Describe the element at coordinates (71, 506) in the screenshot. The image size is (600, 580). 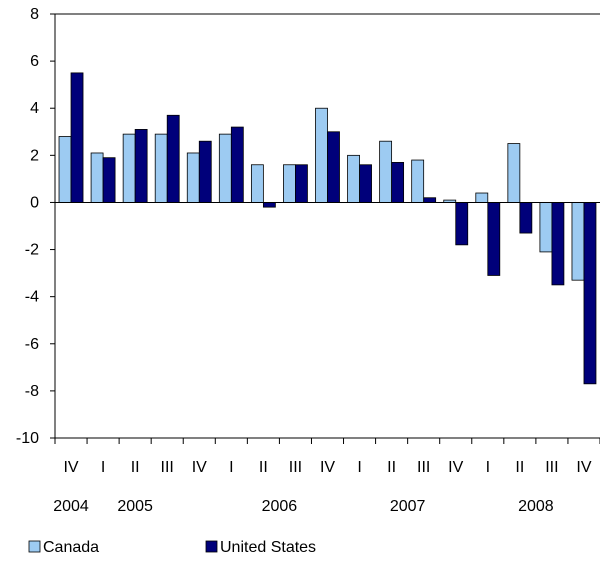
I see `year-label: 2004` at that location.